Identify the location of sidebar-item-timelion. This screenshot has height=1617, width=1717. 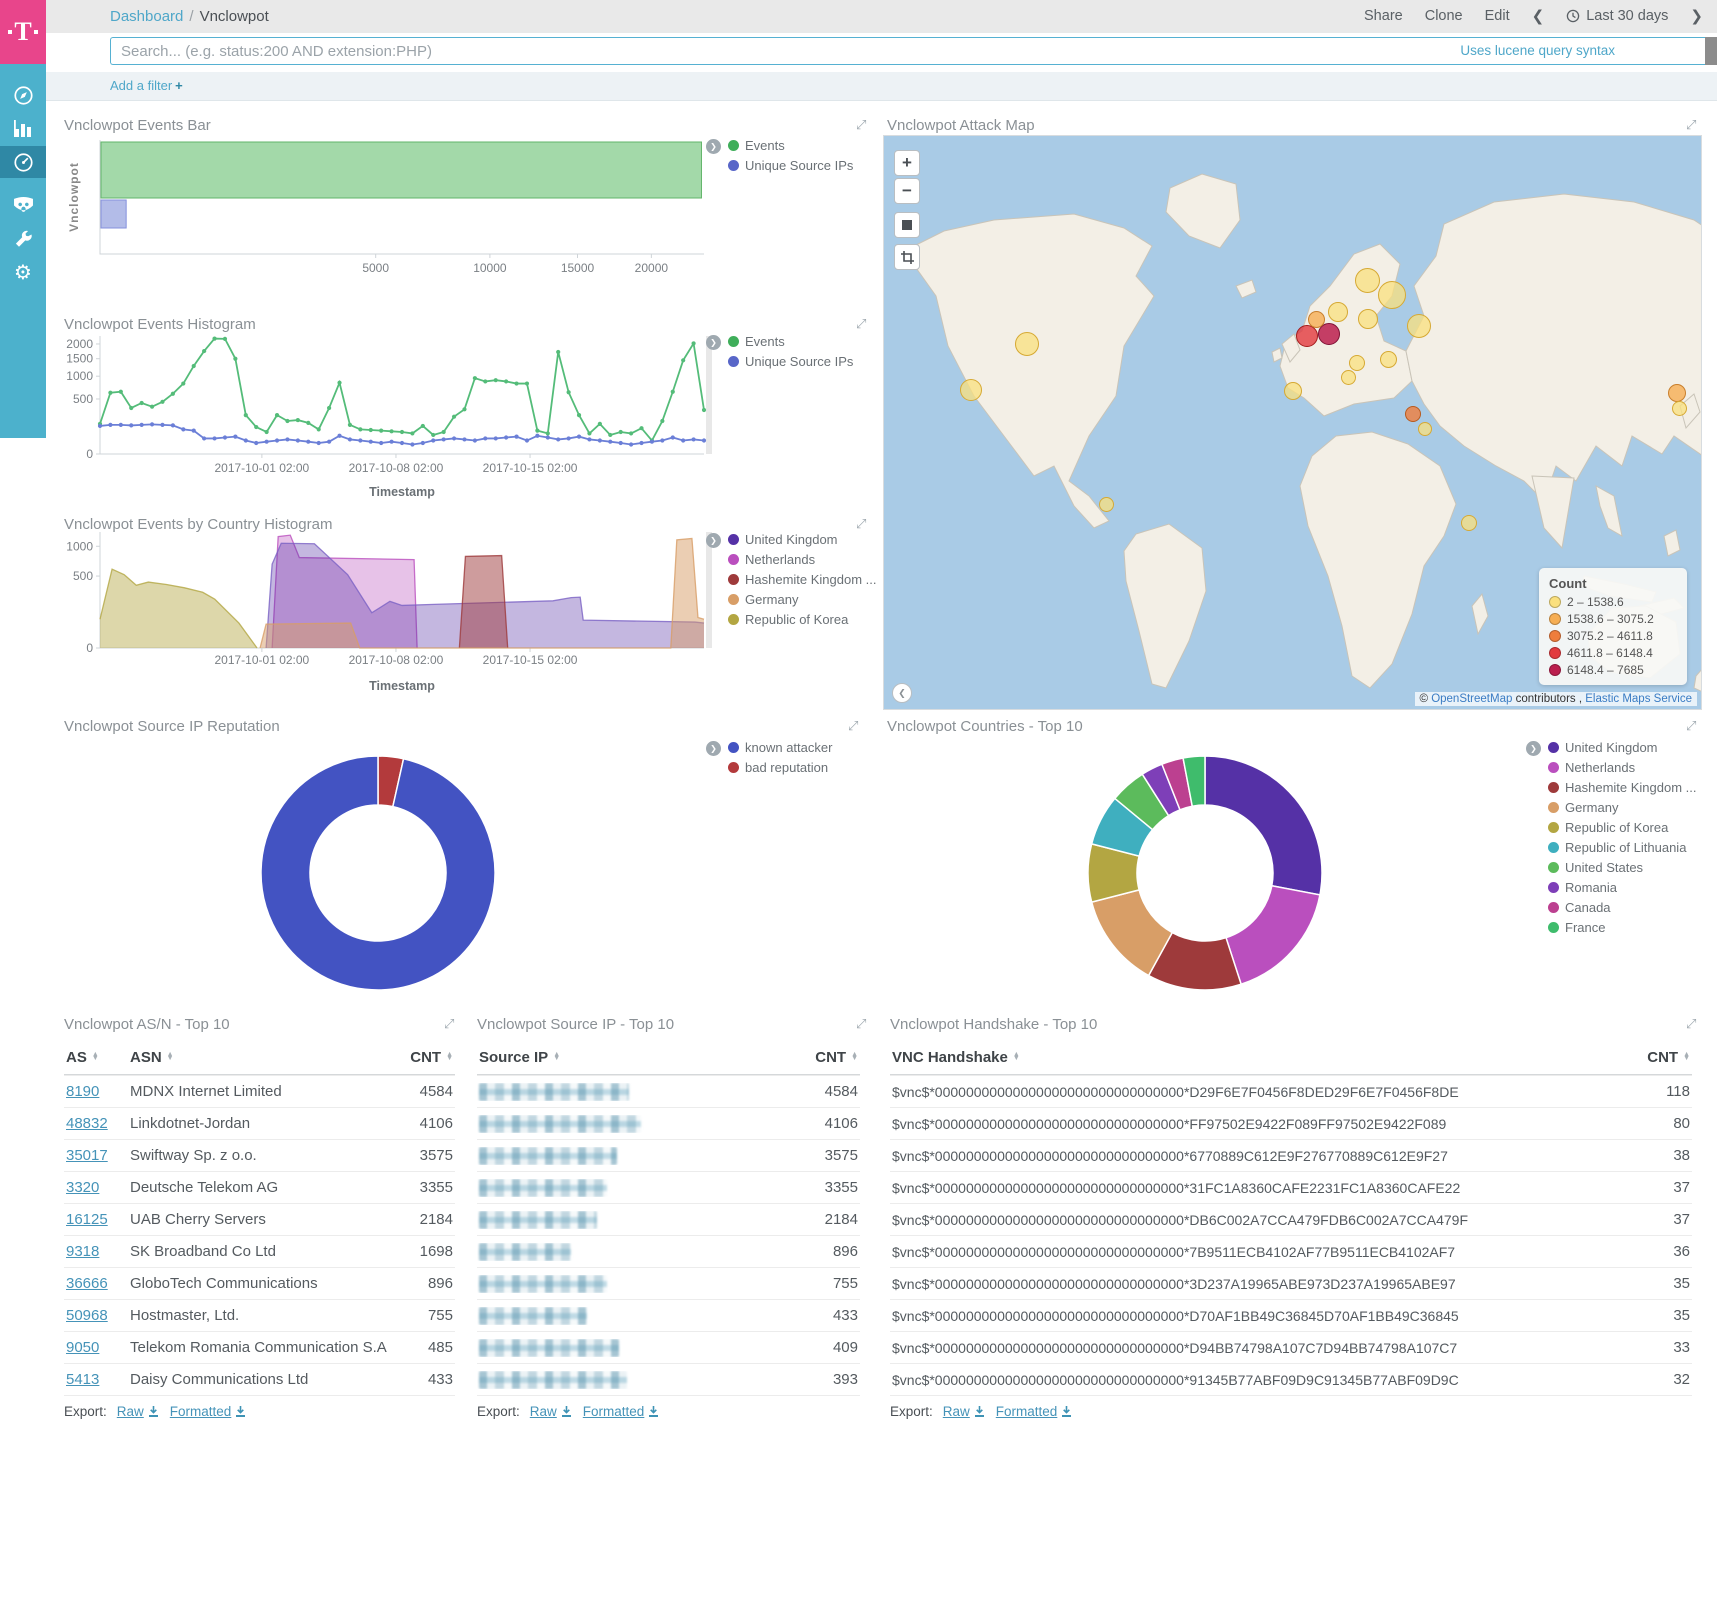
(23, 205).